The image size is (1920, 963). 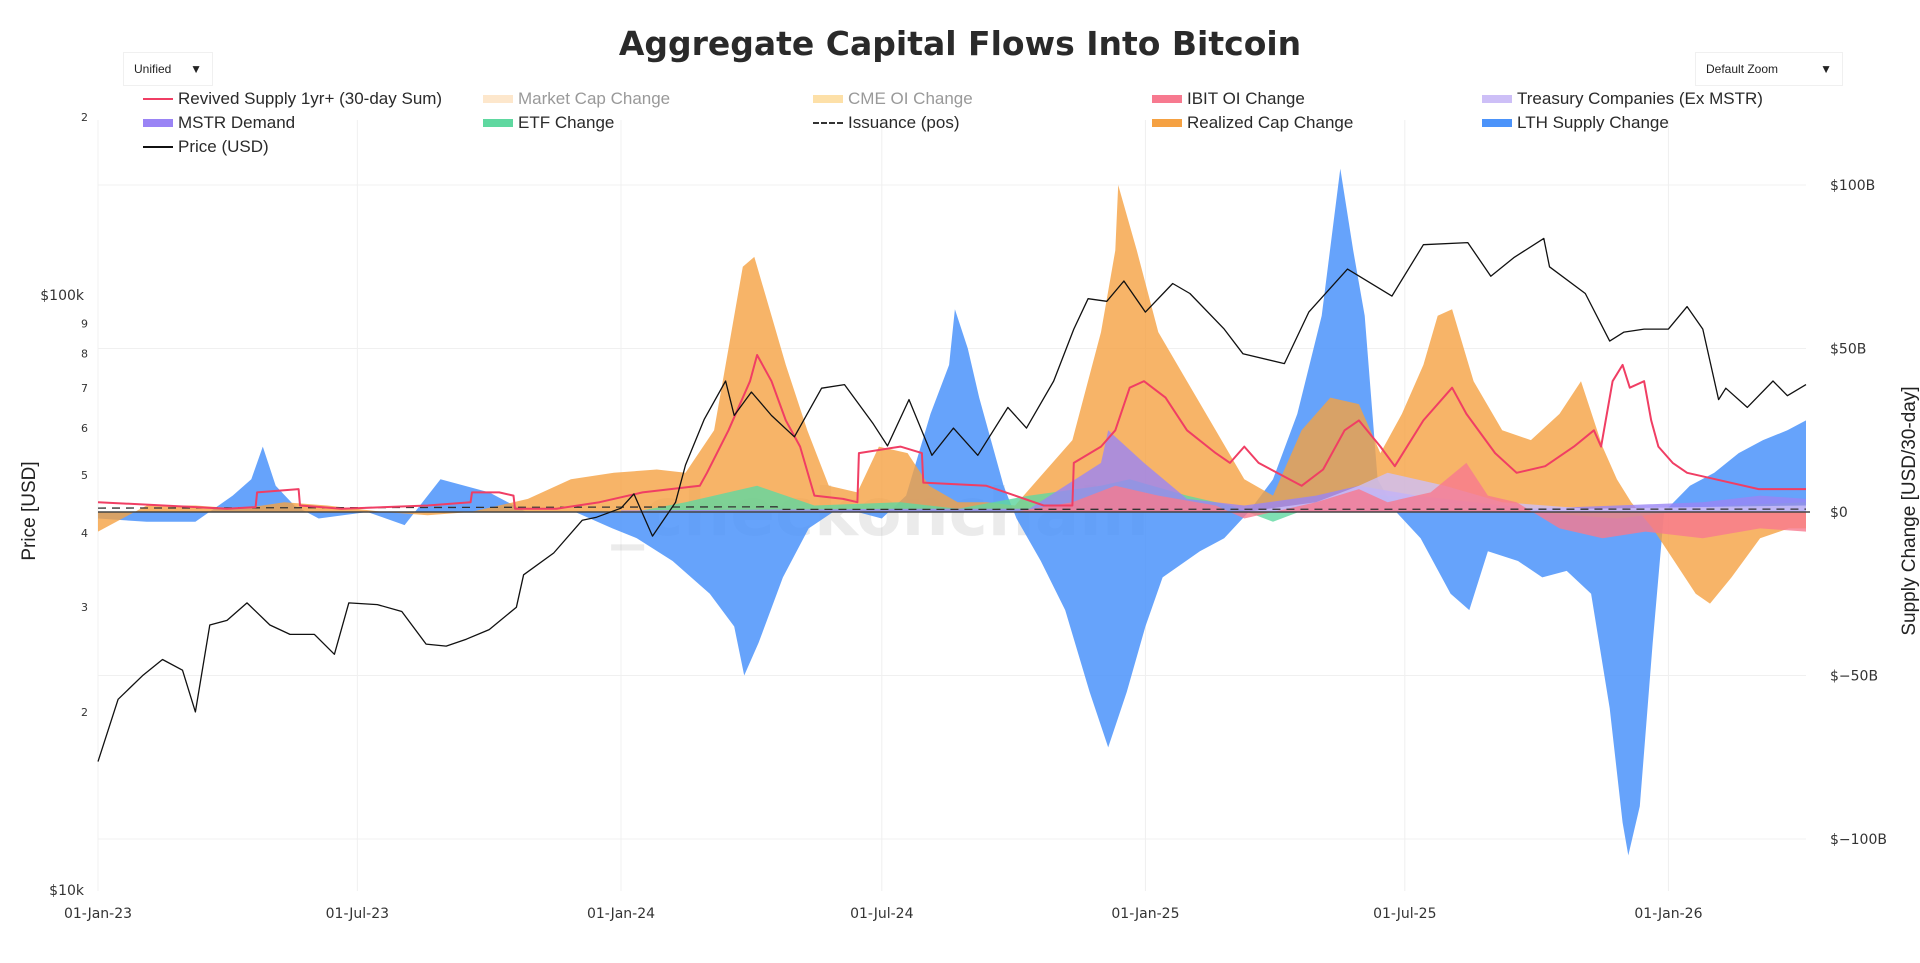 What do you see at coordinates (952, 508) in the screenshot?
I see `line-issuance-pos` at bounding box center [952, 508].